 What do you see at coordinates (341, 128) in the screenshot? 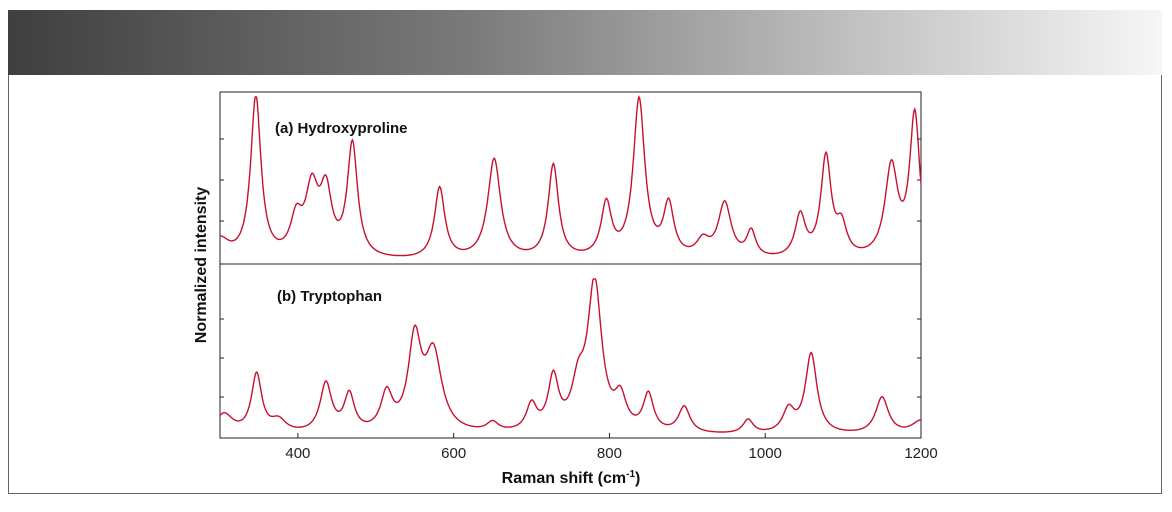
I see `panel-label-a: (a) Hydroxyproline` at bounding box center [341, 128].